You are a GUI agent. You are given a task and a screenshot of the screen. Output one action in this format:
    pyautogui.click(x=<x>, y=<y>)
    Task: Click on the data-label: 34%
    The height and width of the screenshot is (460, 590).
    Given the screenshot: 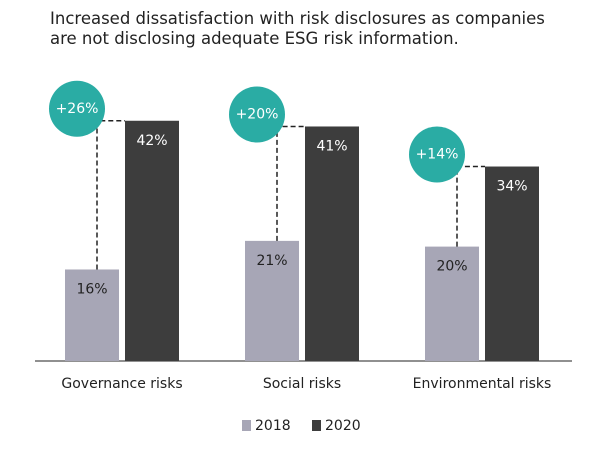 What is the action you would take?
    pyautogui.click(x=511, y=187)
    